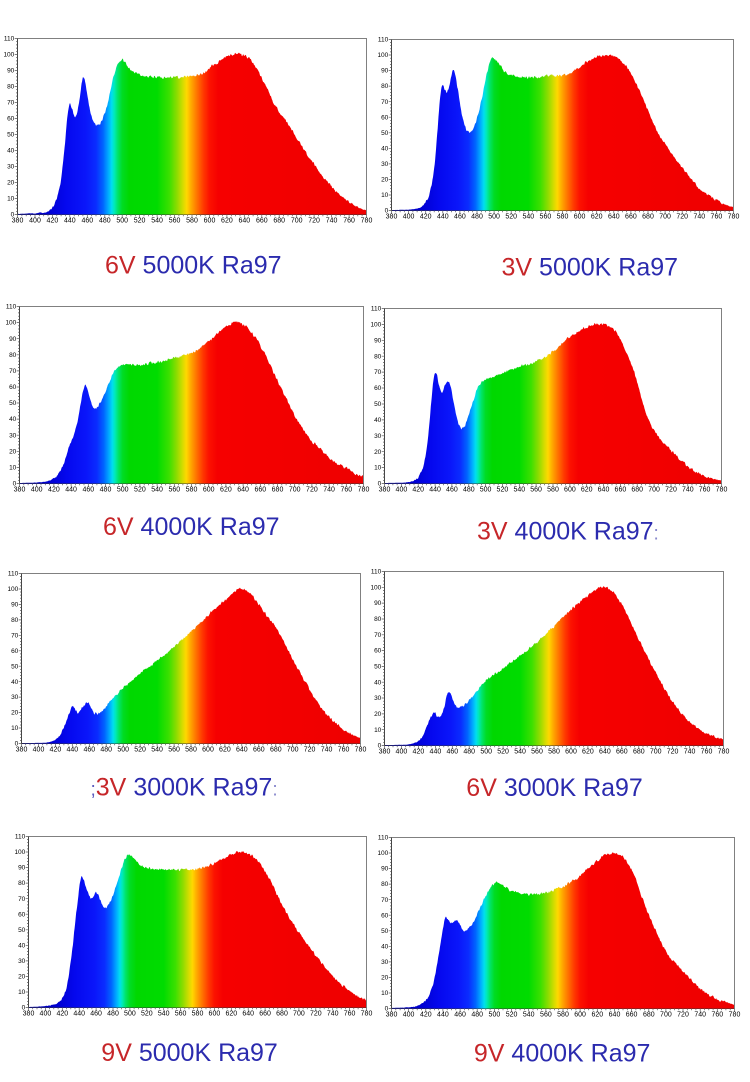 Image resolution: width=750 pixels, height=1082 pixels. I want to click on svg-text: 6V 5000K Ra97, so click(193, 266).